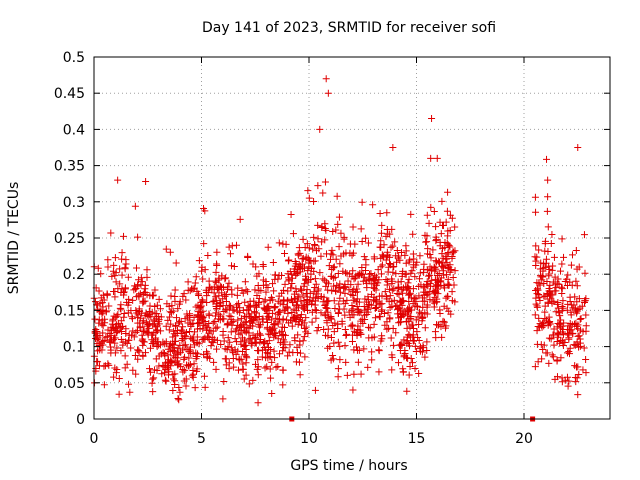 This screenshot has height=480, width=640. What do you see at coordinates (417, 439) in the screenshot?
I see `x-tick-label: 15` at bounding box center [417, 439].